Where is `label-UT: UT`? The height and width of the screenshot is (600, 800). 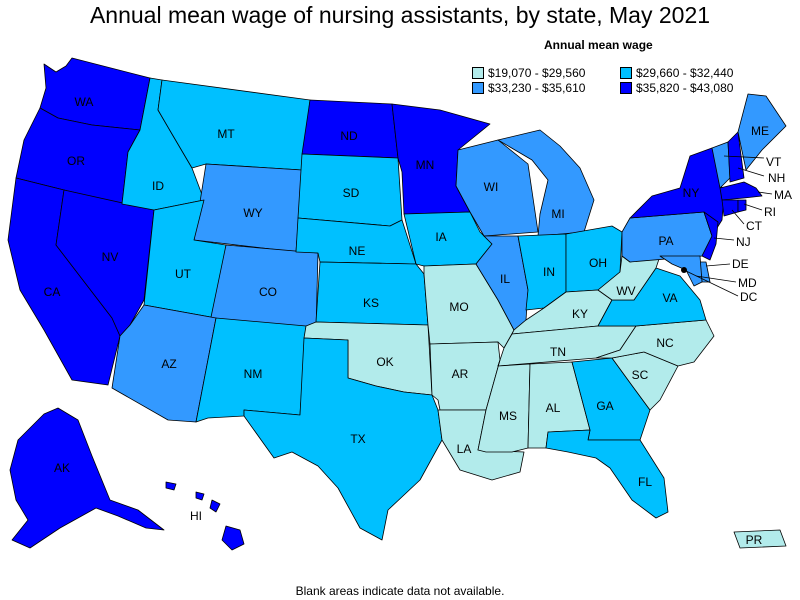 label-UT: UT is located at coordinates (183, 274).